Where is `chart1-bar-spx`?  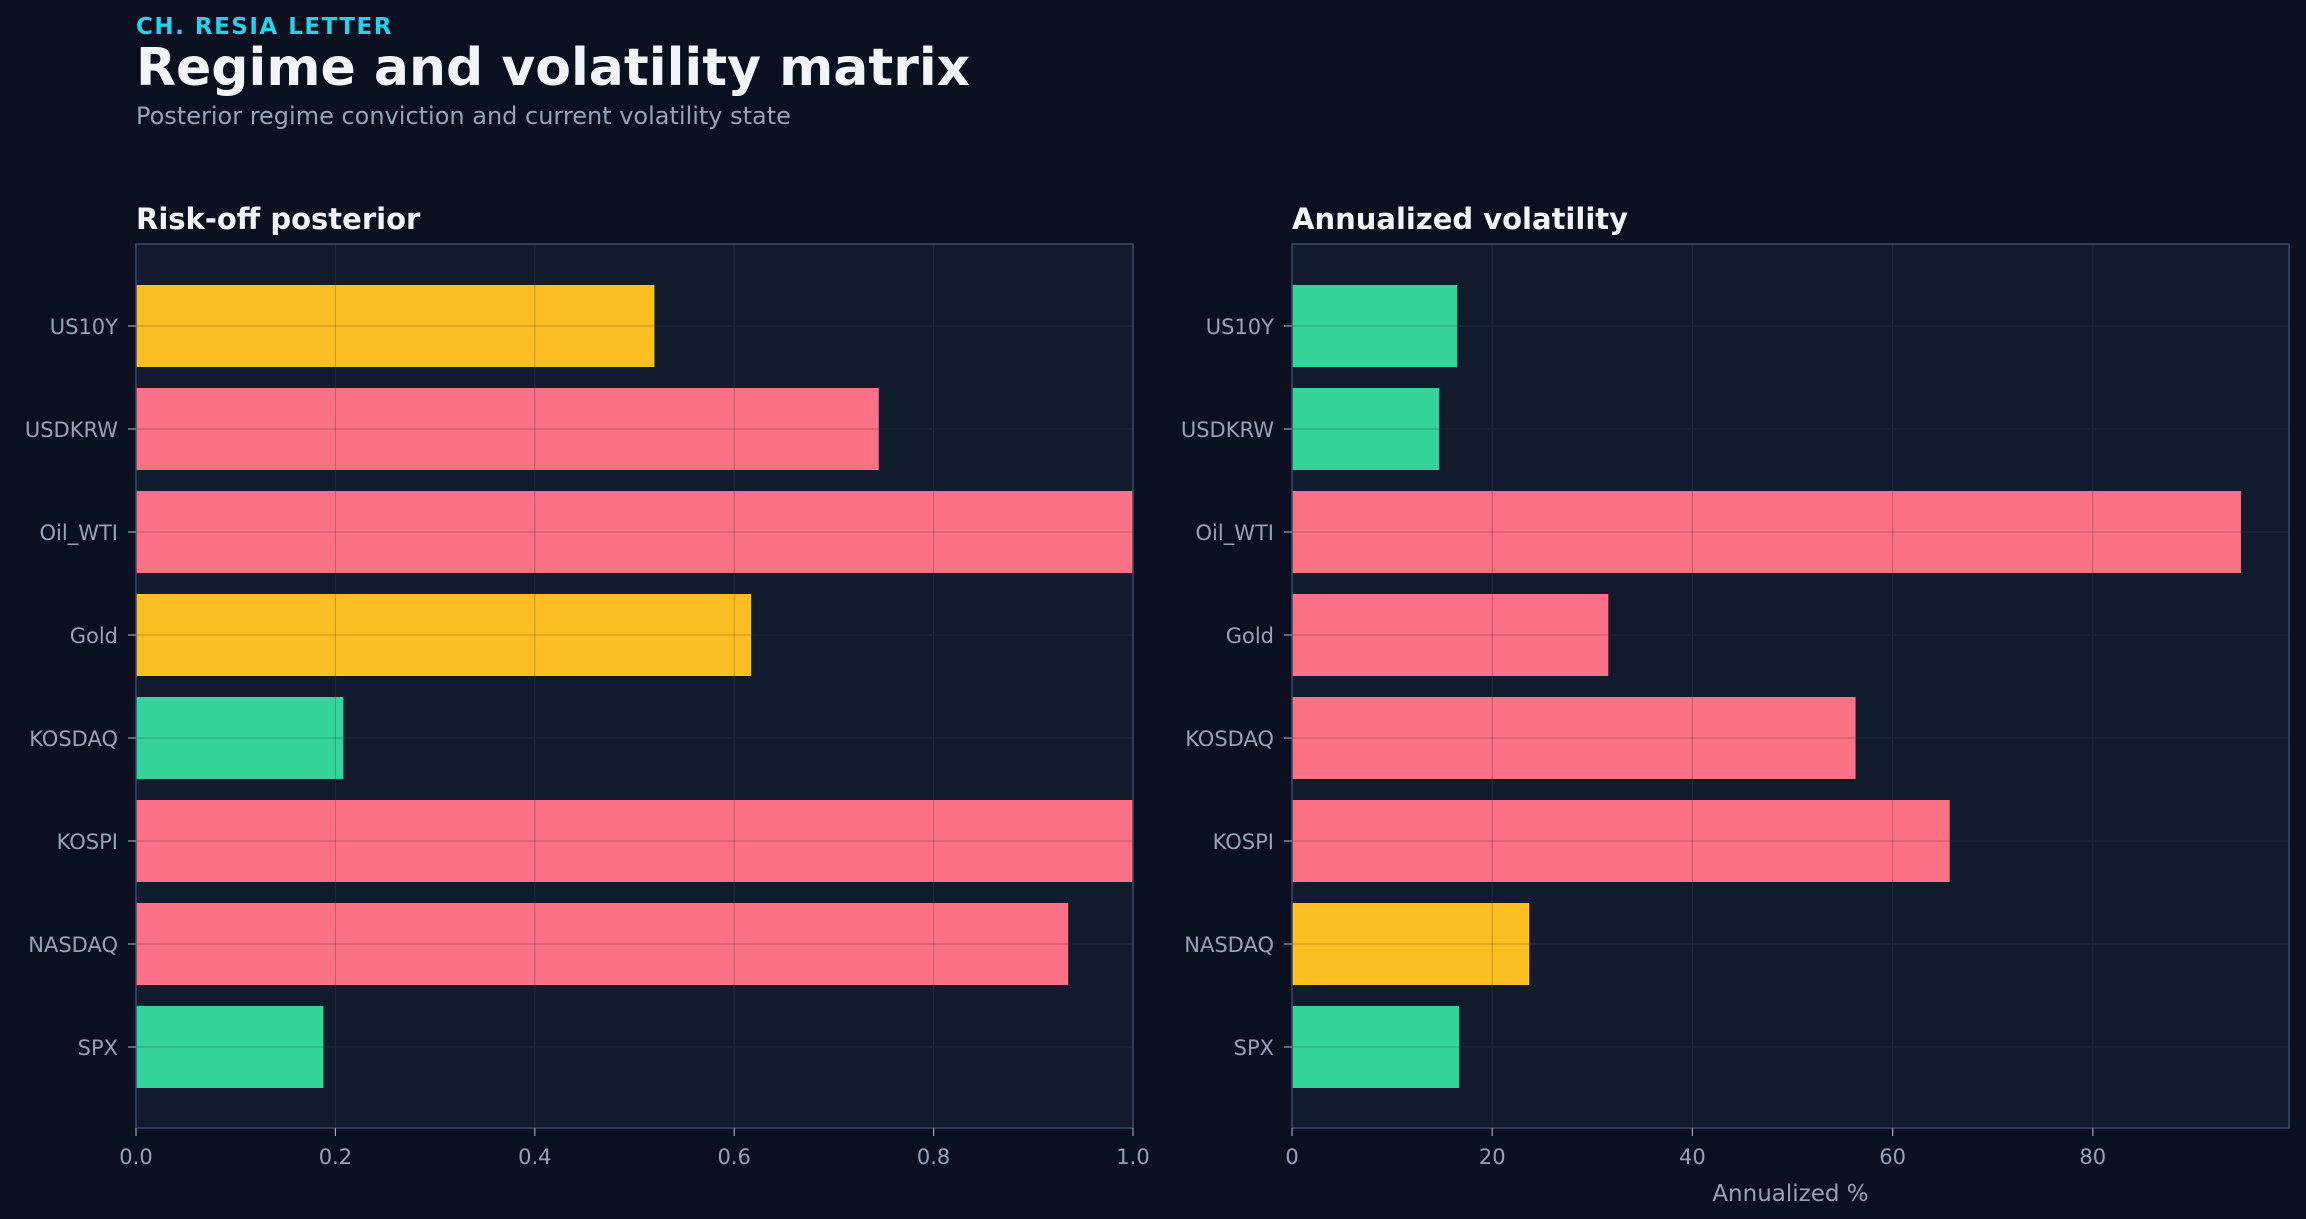 chart1-bar-spx is located at coordinates (230, 1047).